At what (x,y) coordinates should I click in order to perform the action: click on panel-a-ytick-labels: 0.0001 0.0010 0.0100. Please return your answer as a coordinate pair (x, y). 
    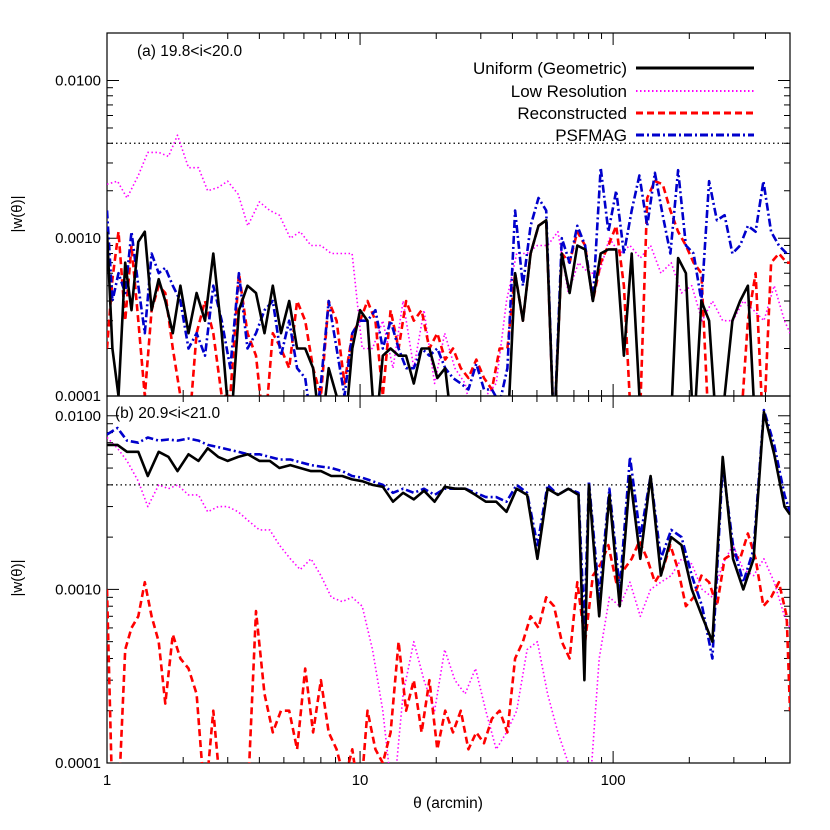
    Looking at the image, I should click on (78, 238).